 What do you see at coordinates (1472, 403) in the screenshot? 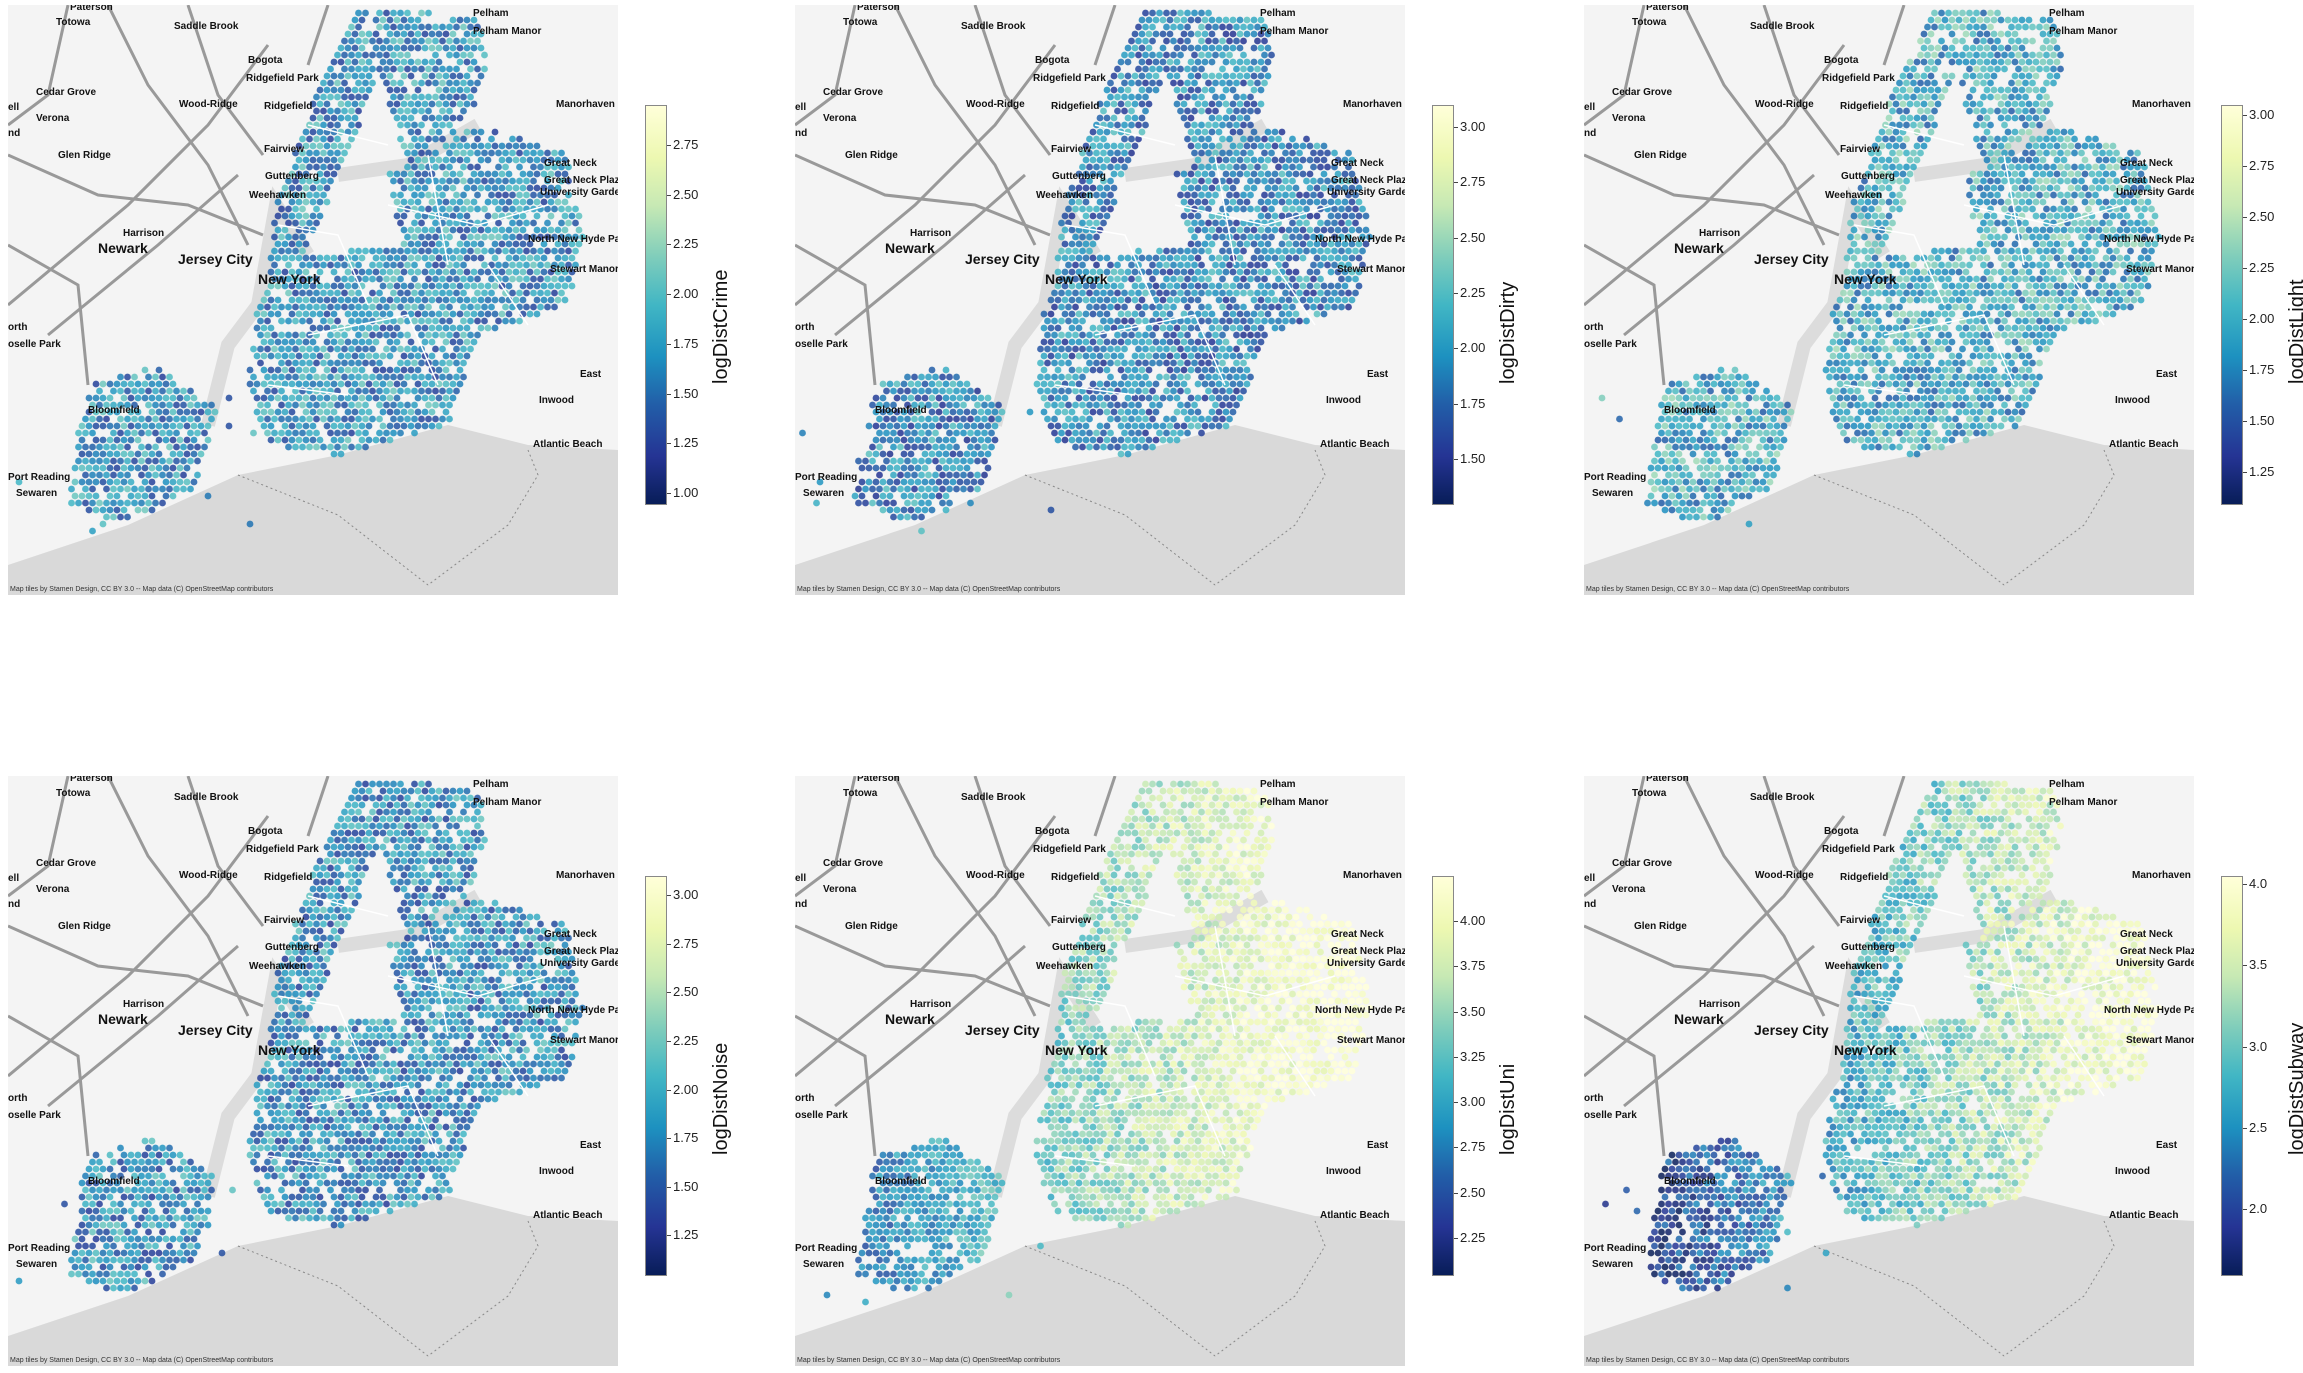
I see `colorbar-tick: 1.75` at bounding box center [1472, 403].